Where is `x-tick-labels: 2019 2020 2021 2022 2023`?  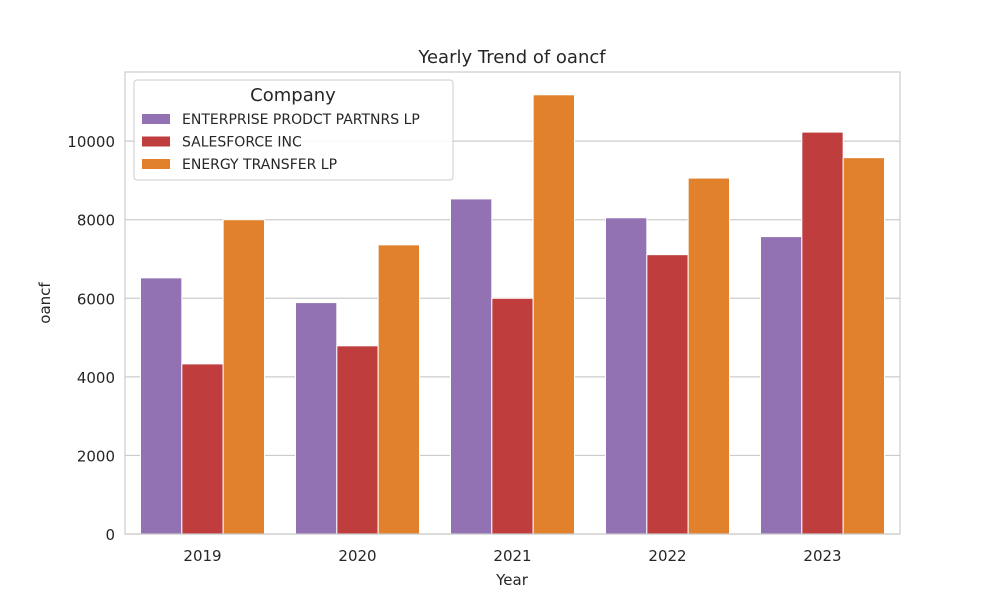 x-tick-labels: 2019 2020 2021 2022 2023 is located at coordinates (512, 556).